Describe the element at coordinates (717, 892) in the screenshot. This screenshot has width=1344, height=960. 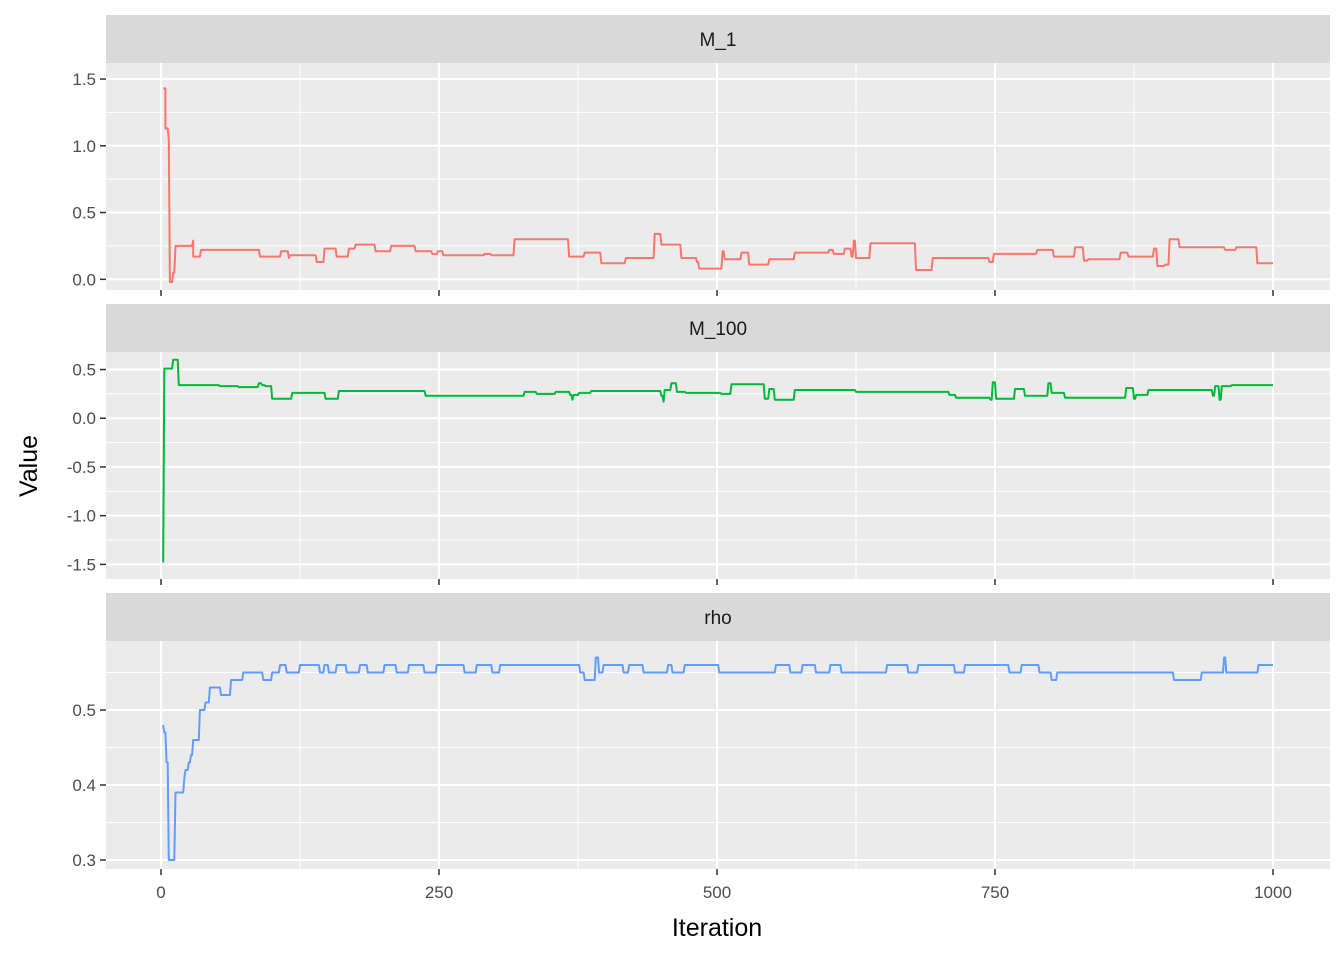
I see `x-tick-label: 500` at that location.